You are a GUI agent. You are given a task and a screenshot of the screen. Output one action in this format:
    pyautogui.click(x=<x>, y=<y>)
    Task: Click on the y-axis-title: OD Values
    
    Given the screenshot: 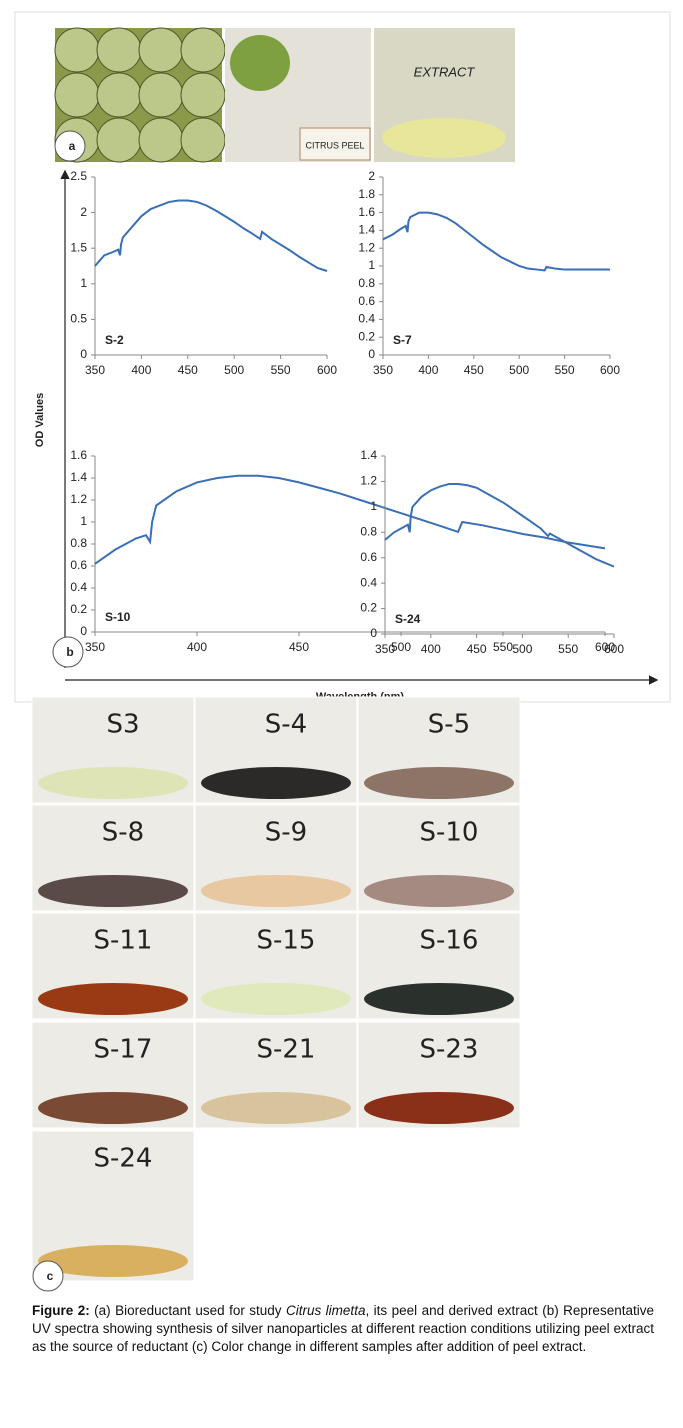 What is the action you would take?
    pyautogui.click(x=40, y=420)
    